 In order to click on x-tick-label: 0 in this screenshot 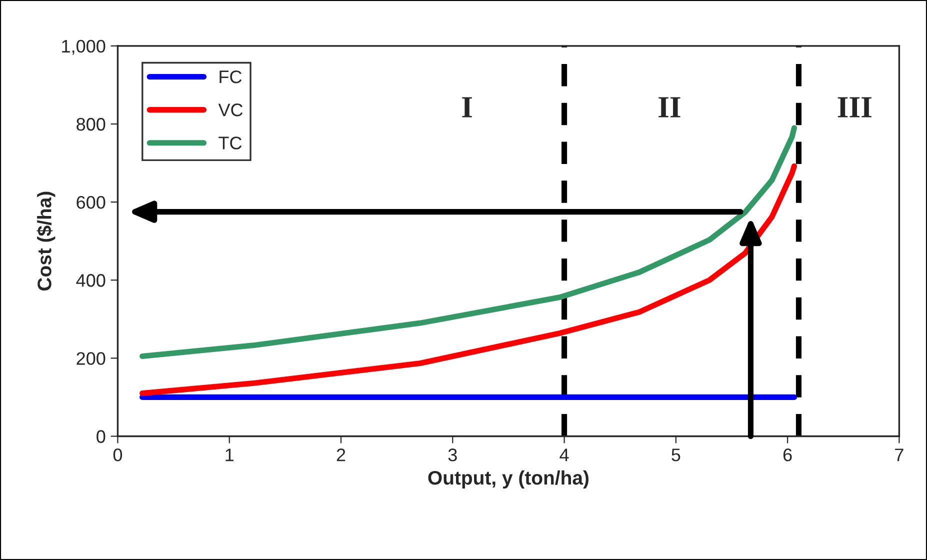, I will do `click(117, 455)`.